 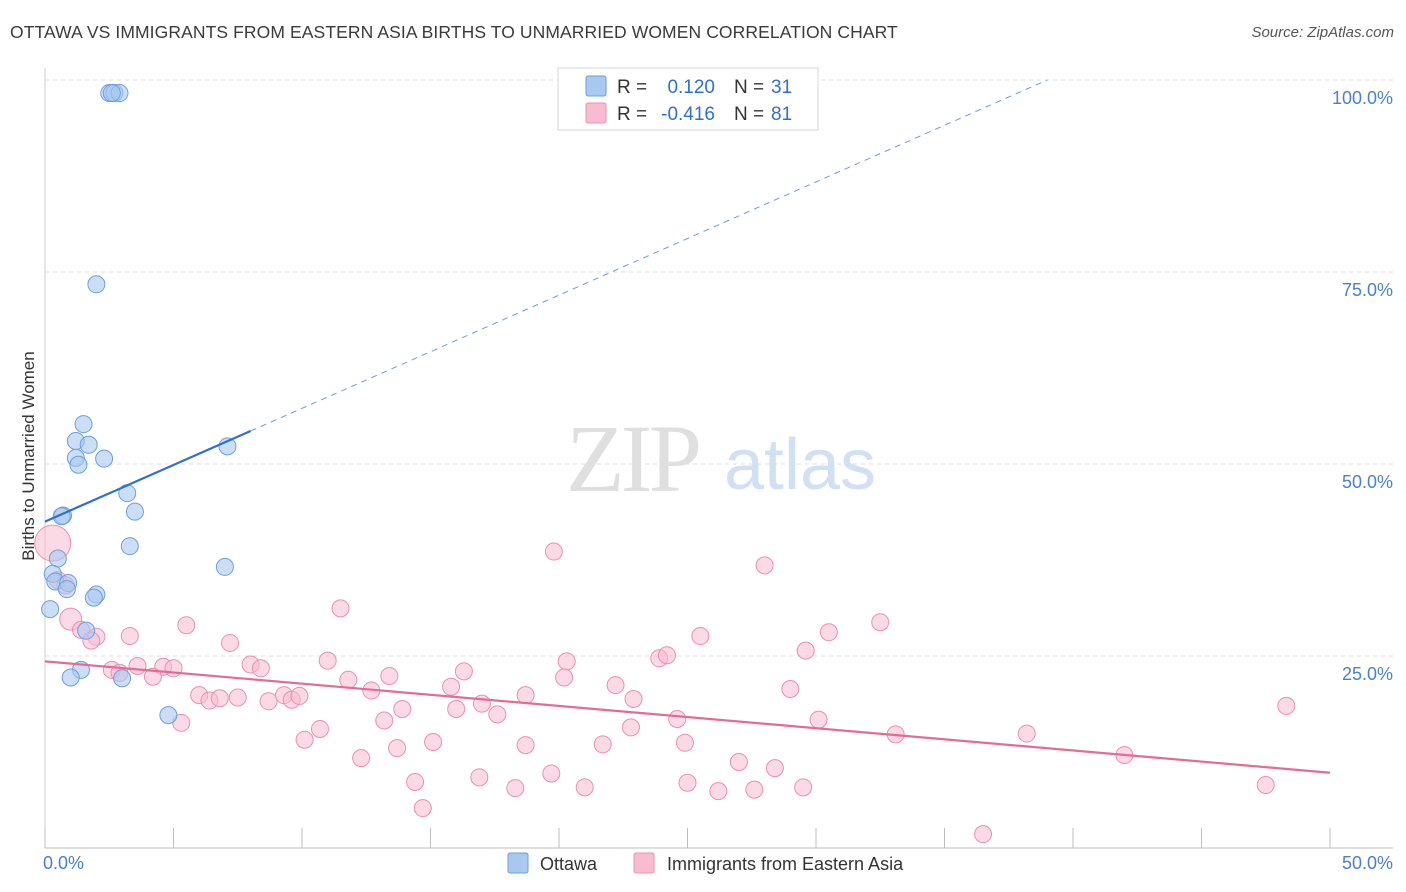 I want to click on bottom-legend-swatch-immigrants, so click(x=644, y=863).